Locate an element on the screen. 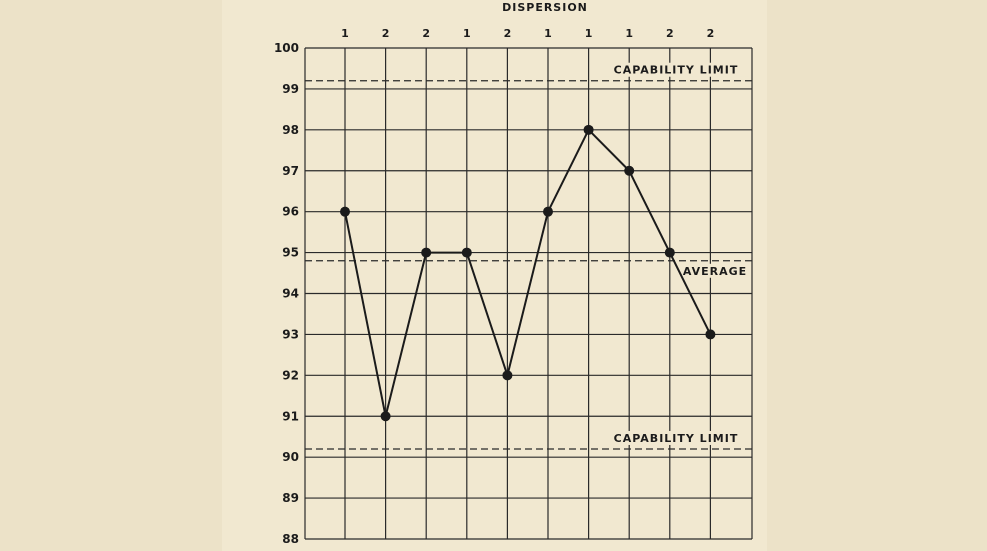 This screenshot has height=551, width=987. chart-title: DISPERSION is located at coordinates (545, 7).